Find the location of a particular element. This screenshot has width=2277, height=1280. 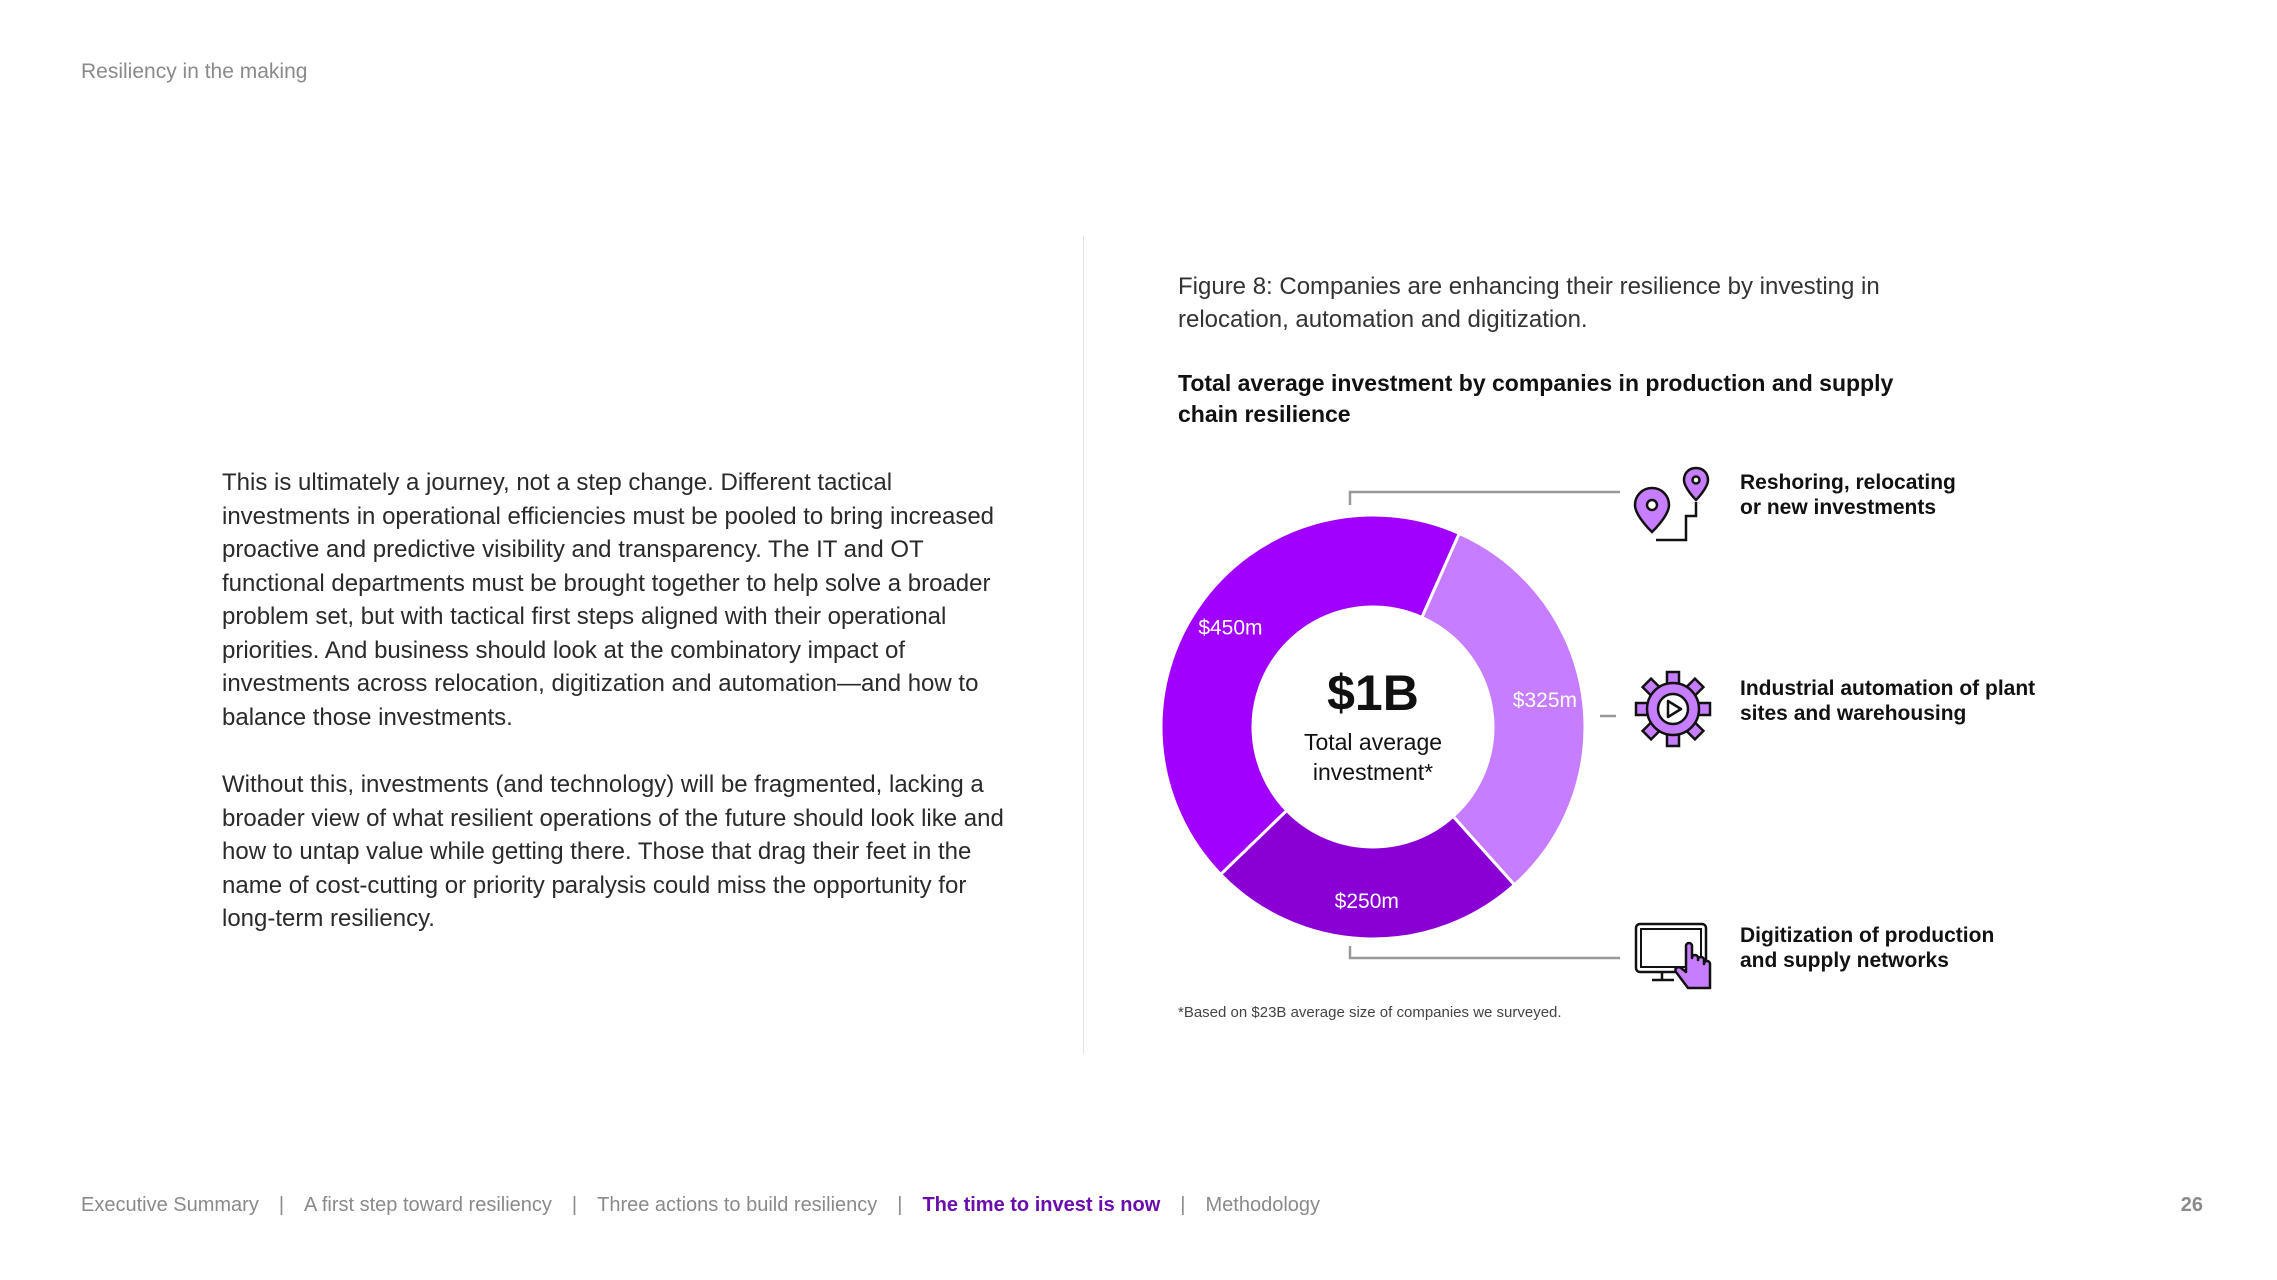

legend-reshoring: Reshoring, relocating or new investments is located at coordinates (1848, 495).